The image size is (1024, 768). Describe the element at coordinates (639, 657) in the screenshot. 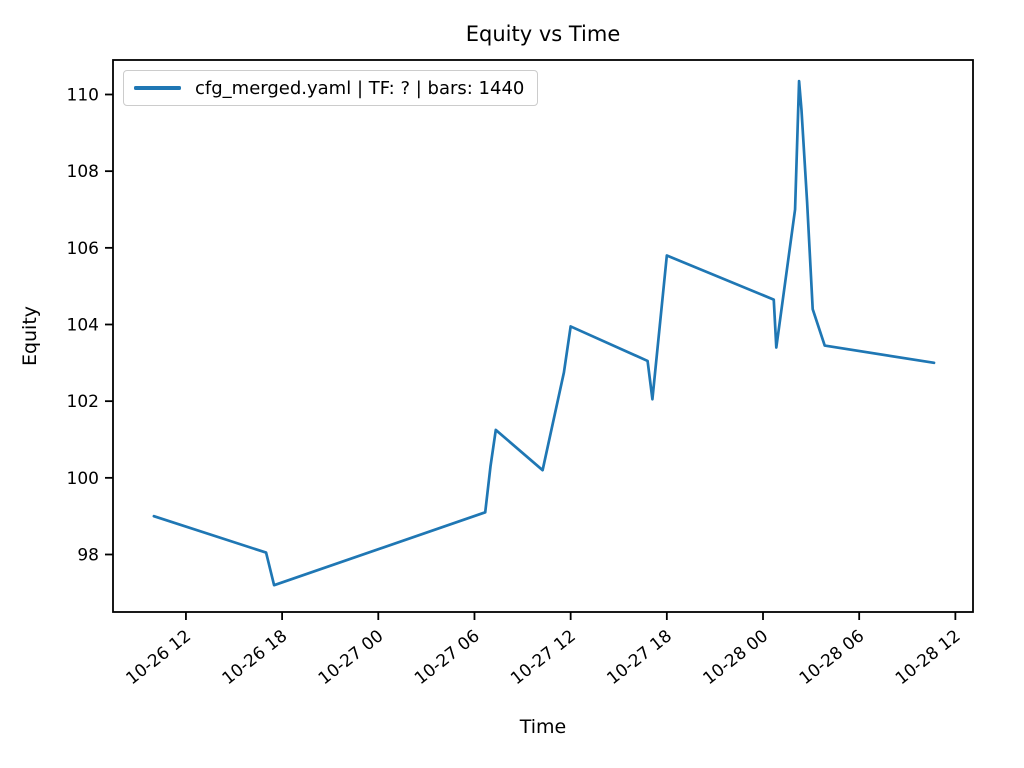

I see `x-tick-label: 10-27 18` at that location.